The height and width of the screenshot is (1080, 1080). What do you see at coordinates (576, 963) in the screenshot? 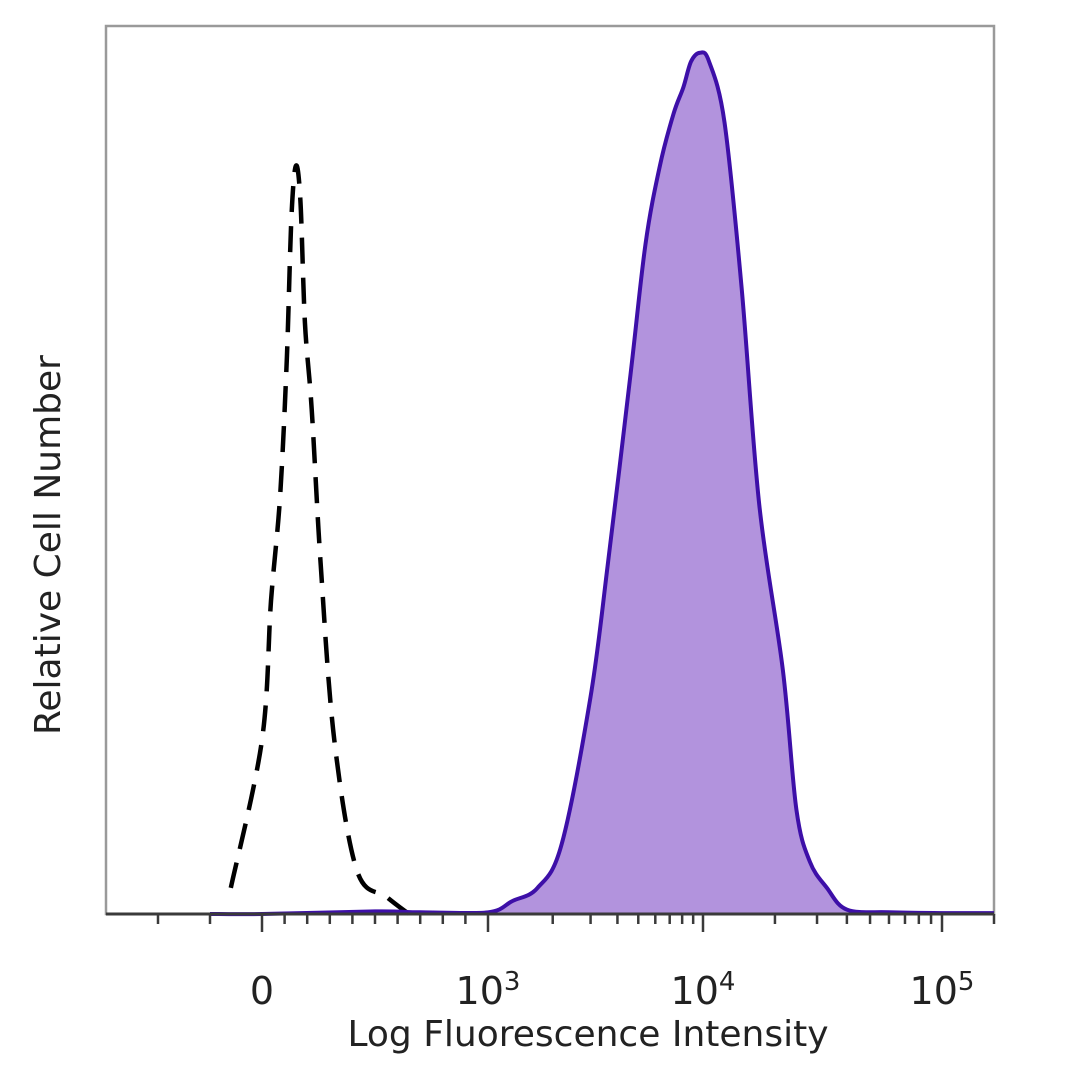
I see `tick-layer: 0 103 104 105` at bounding box center [576, 963].